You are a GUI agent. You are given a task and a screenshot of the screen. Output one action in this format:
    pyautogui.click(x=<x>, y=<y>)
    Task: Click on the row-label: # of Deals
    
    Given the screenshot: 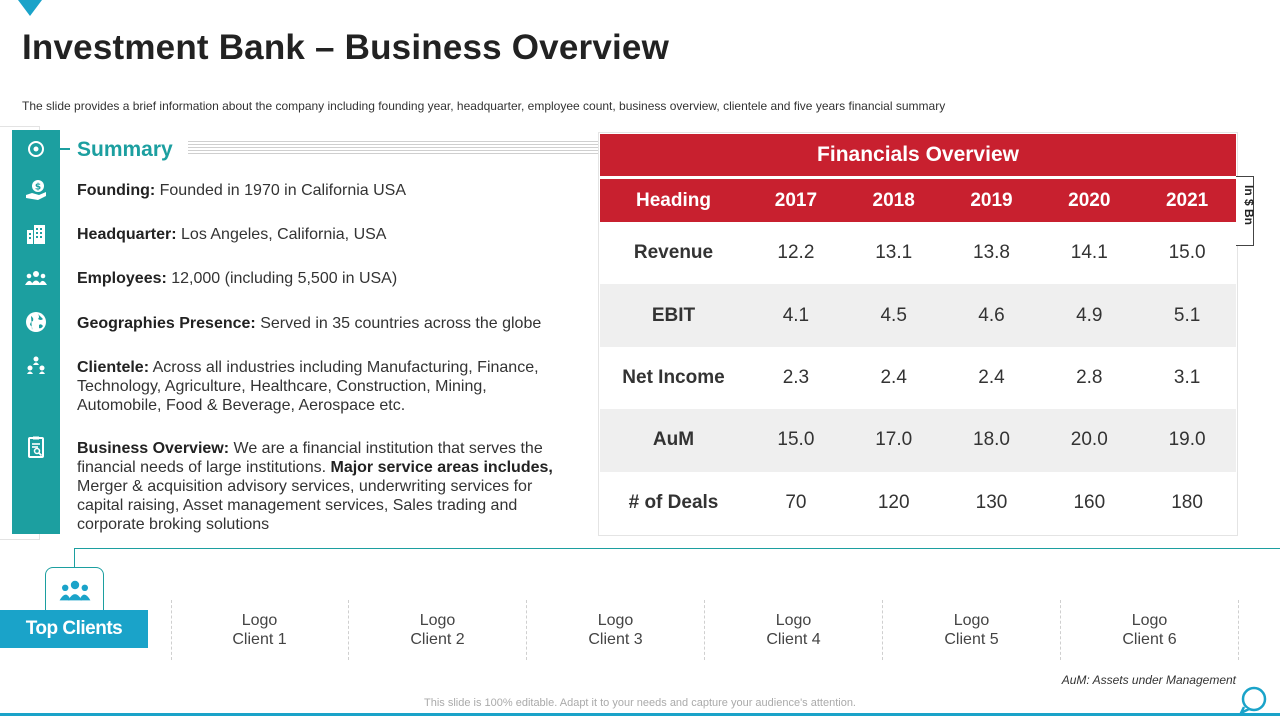 What is the action you would take?
    pyautogui.click(x=673, y=502)
    